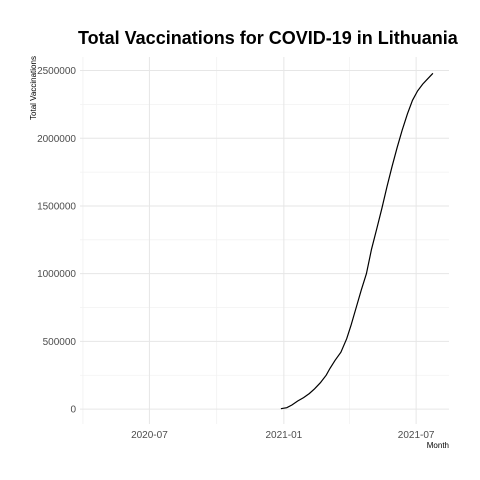  Describe the element at coordinates (56, 241) in the screenshot. I see `y-axis-ticks: 0 500000 1000000 1500000 2000000 2500000` at that location.